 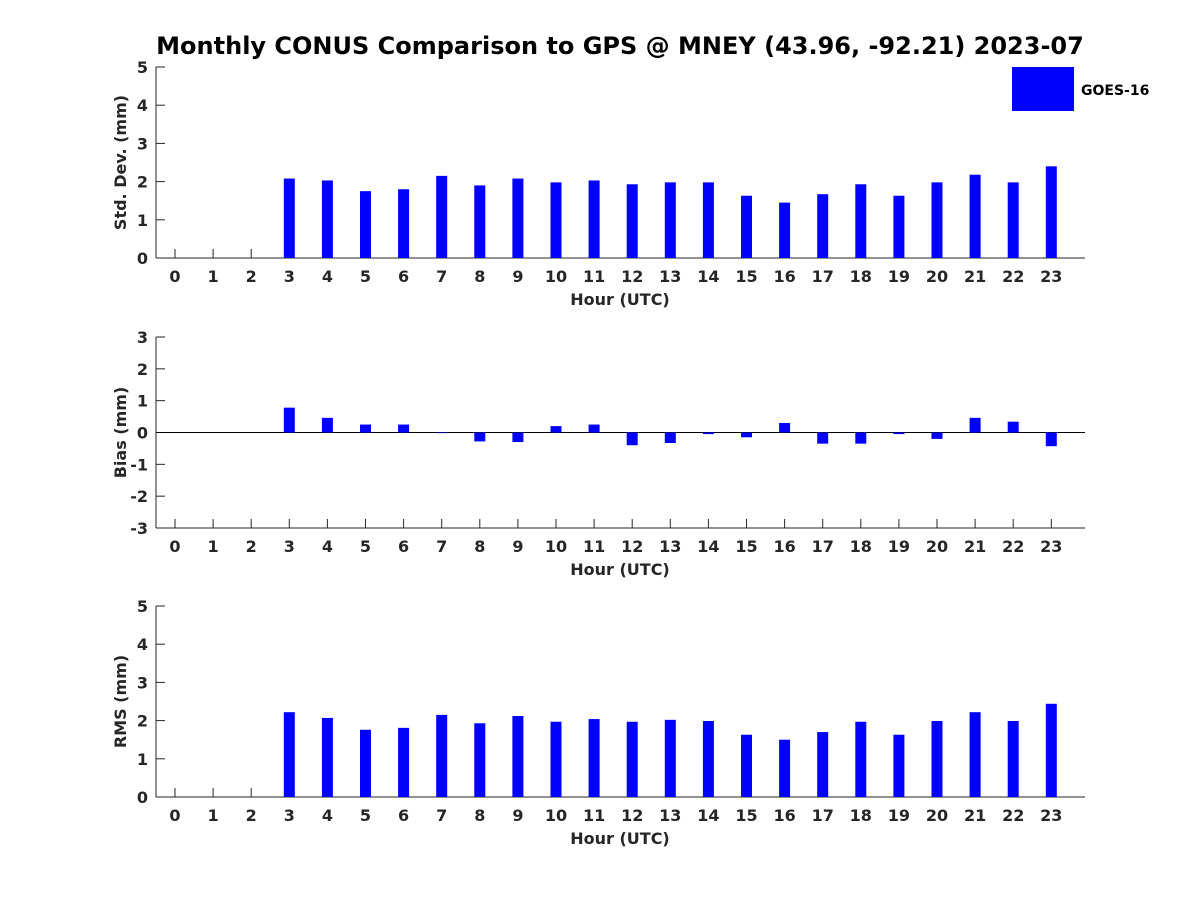 I want to click on x-tick-label: 11, so click(x=594, y=546).